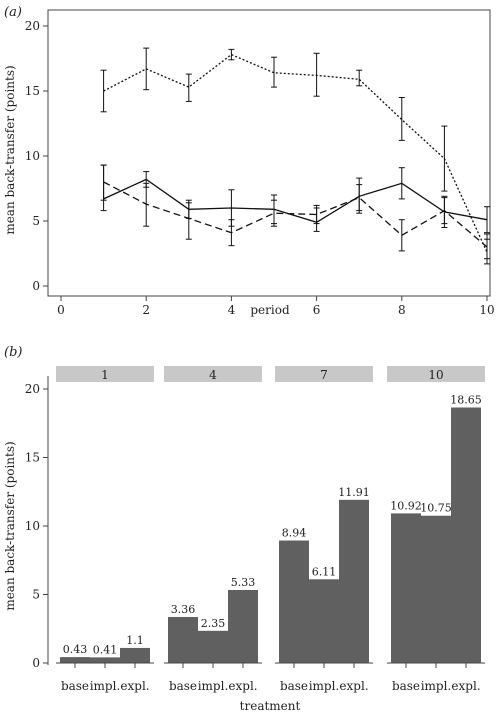  I want to click on panel-b-facet-1: 1 0.43 base 0.41 impl. 1.1 expl., so click(105, 529).